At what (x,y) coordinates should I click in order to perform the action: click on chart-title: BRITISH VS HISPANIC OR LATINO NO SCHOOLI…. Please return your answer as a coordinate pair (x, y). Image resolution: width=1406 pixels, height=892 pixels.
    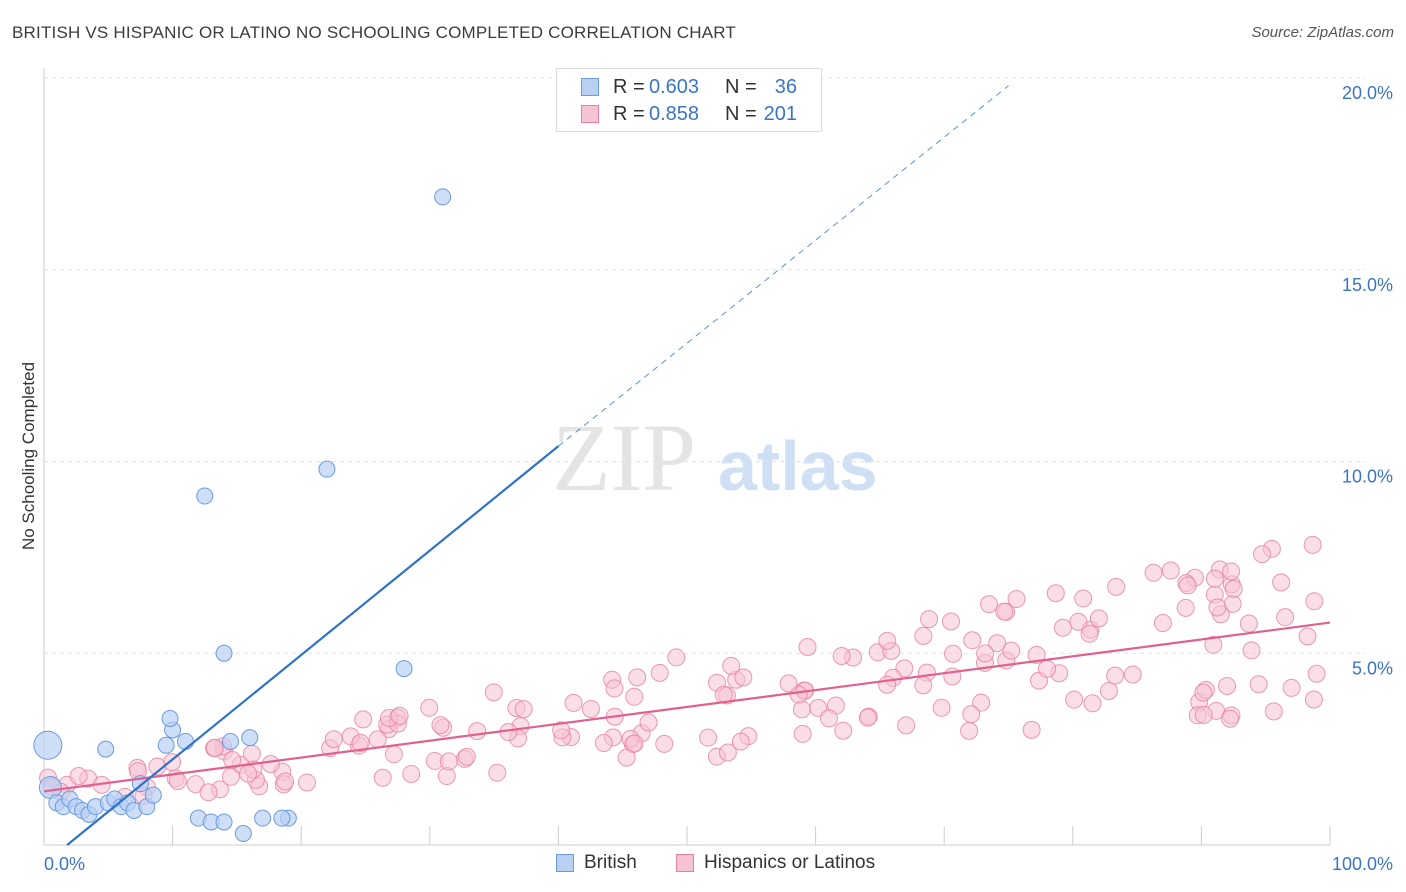
    Looking at the image, I should click on (374, 32).